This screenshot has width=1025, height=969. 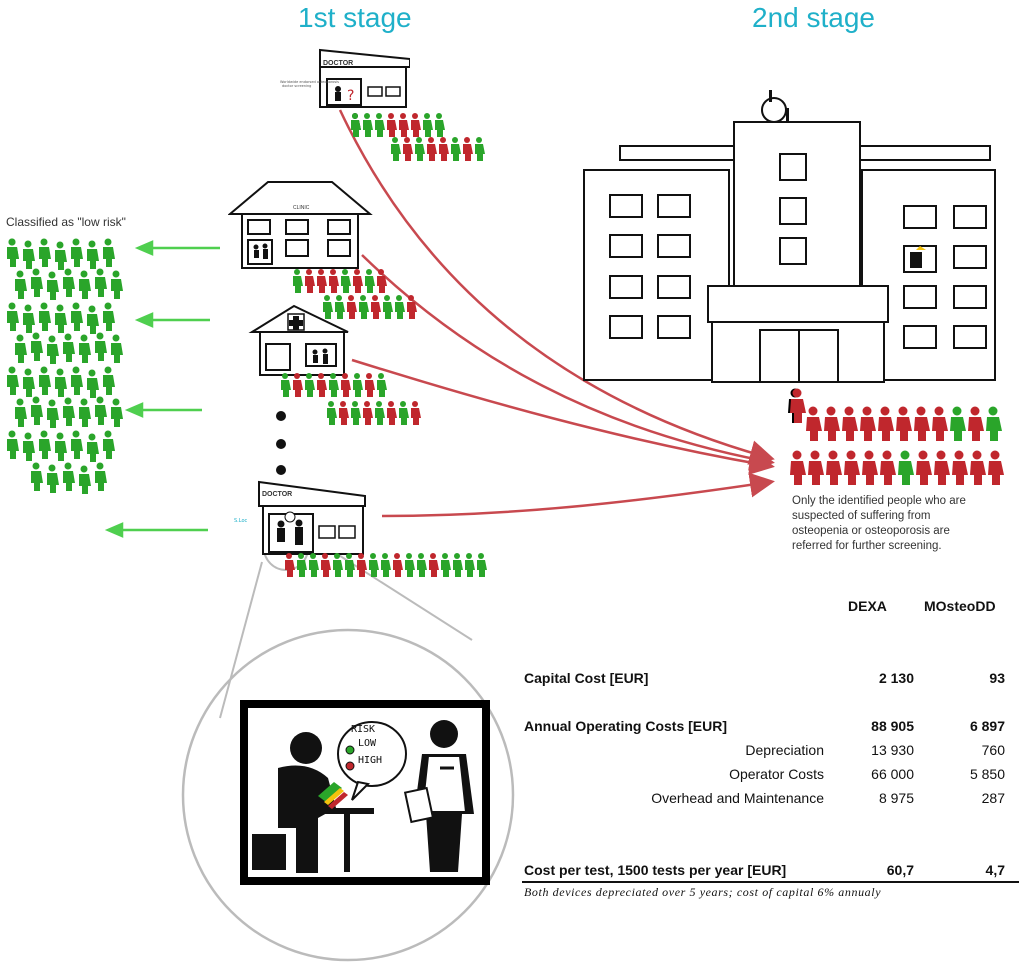 What do you see at coordinates (993, 798) in the screenshot?
I see `row-mosteodd-overhead: 287` at bounding box center [993, 798].